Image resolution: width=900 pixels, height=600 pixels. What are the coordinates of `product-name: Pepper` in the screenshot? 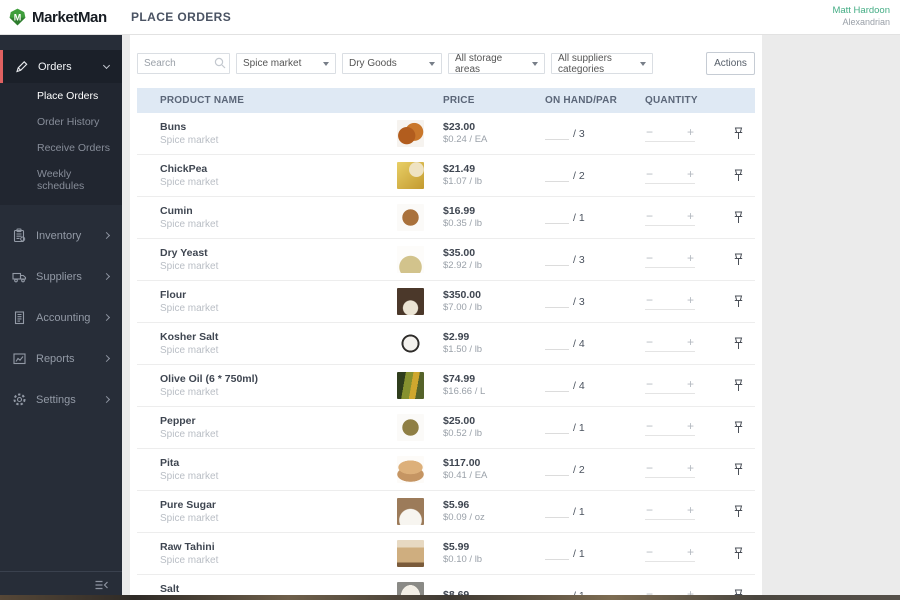 It's located at (178, 420).